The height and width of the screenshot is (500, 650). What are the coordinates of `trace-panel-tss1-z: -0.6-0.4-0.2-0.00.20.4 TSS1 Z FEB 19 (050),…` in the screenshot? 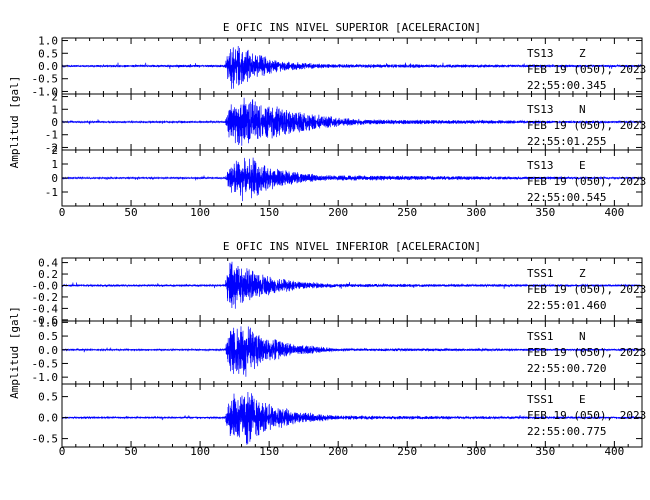 It's located at (339, 292).